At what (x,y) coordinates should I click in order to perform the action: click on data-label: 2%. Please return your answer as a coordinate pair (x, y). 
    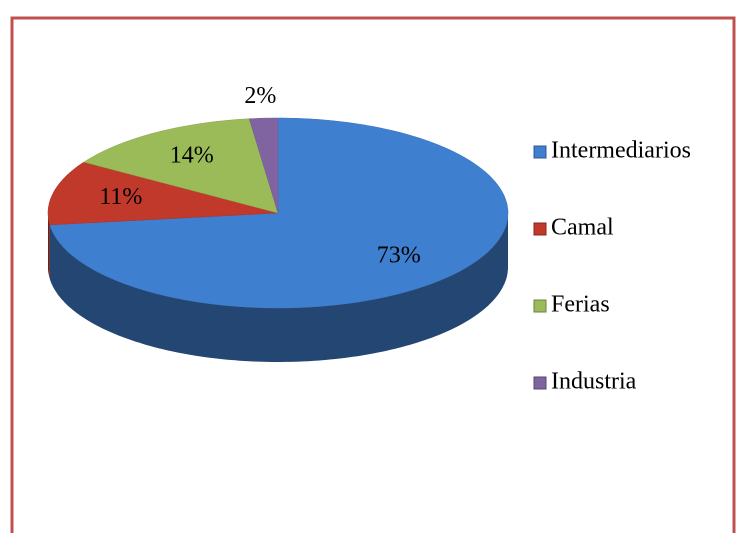
    Looking at the image, I should click on (260, 96).